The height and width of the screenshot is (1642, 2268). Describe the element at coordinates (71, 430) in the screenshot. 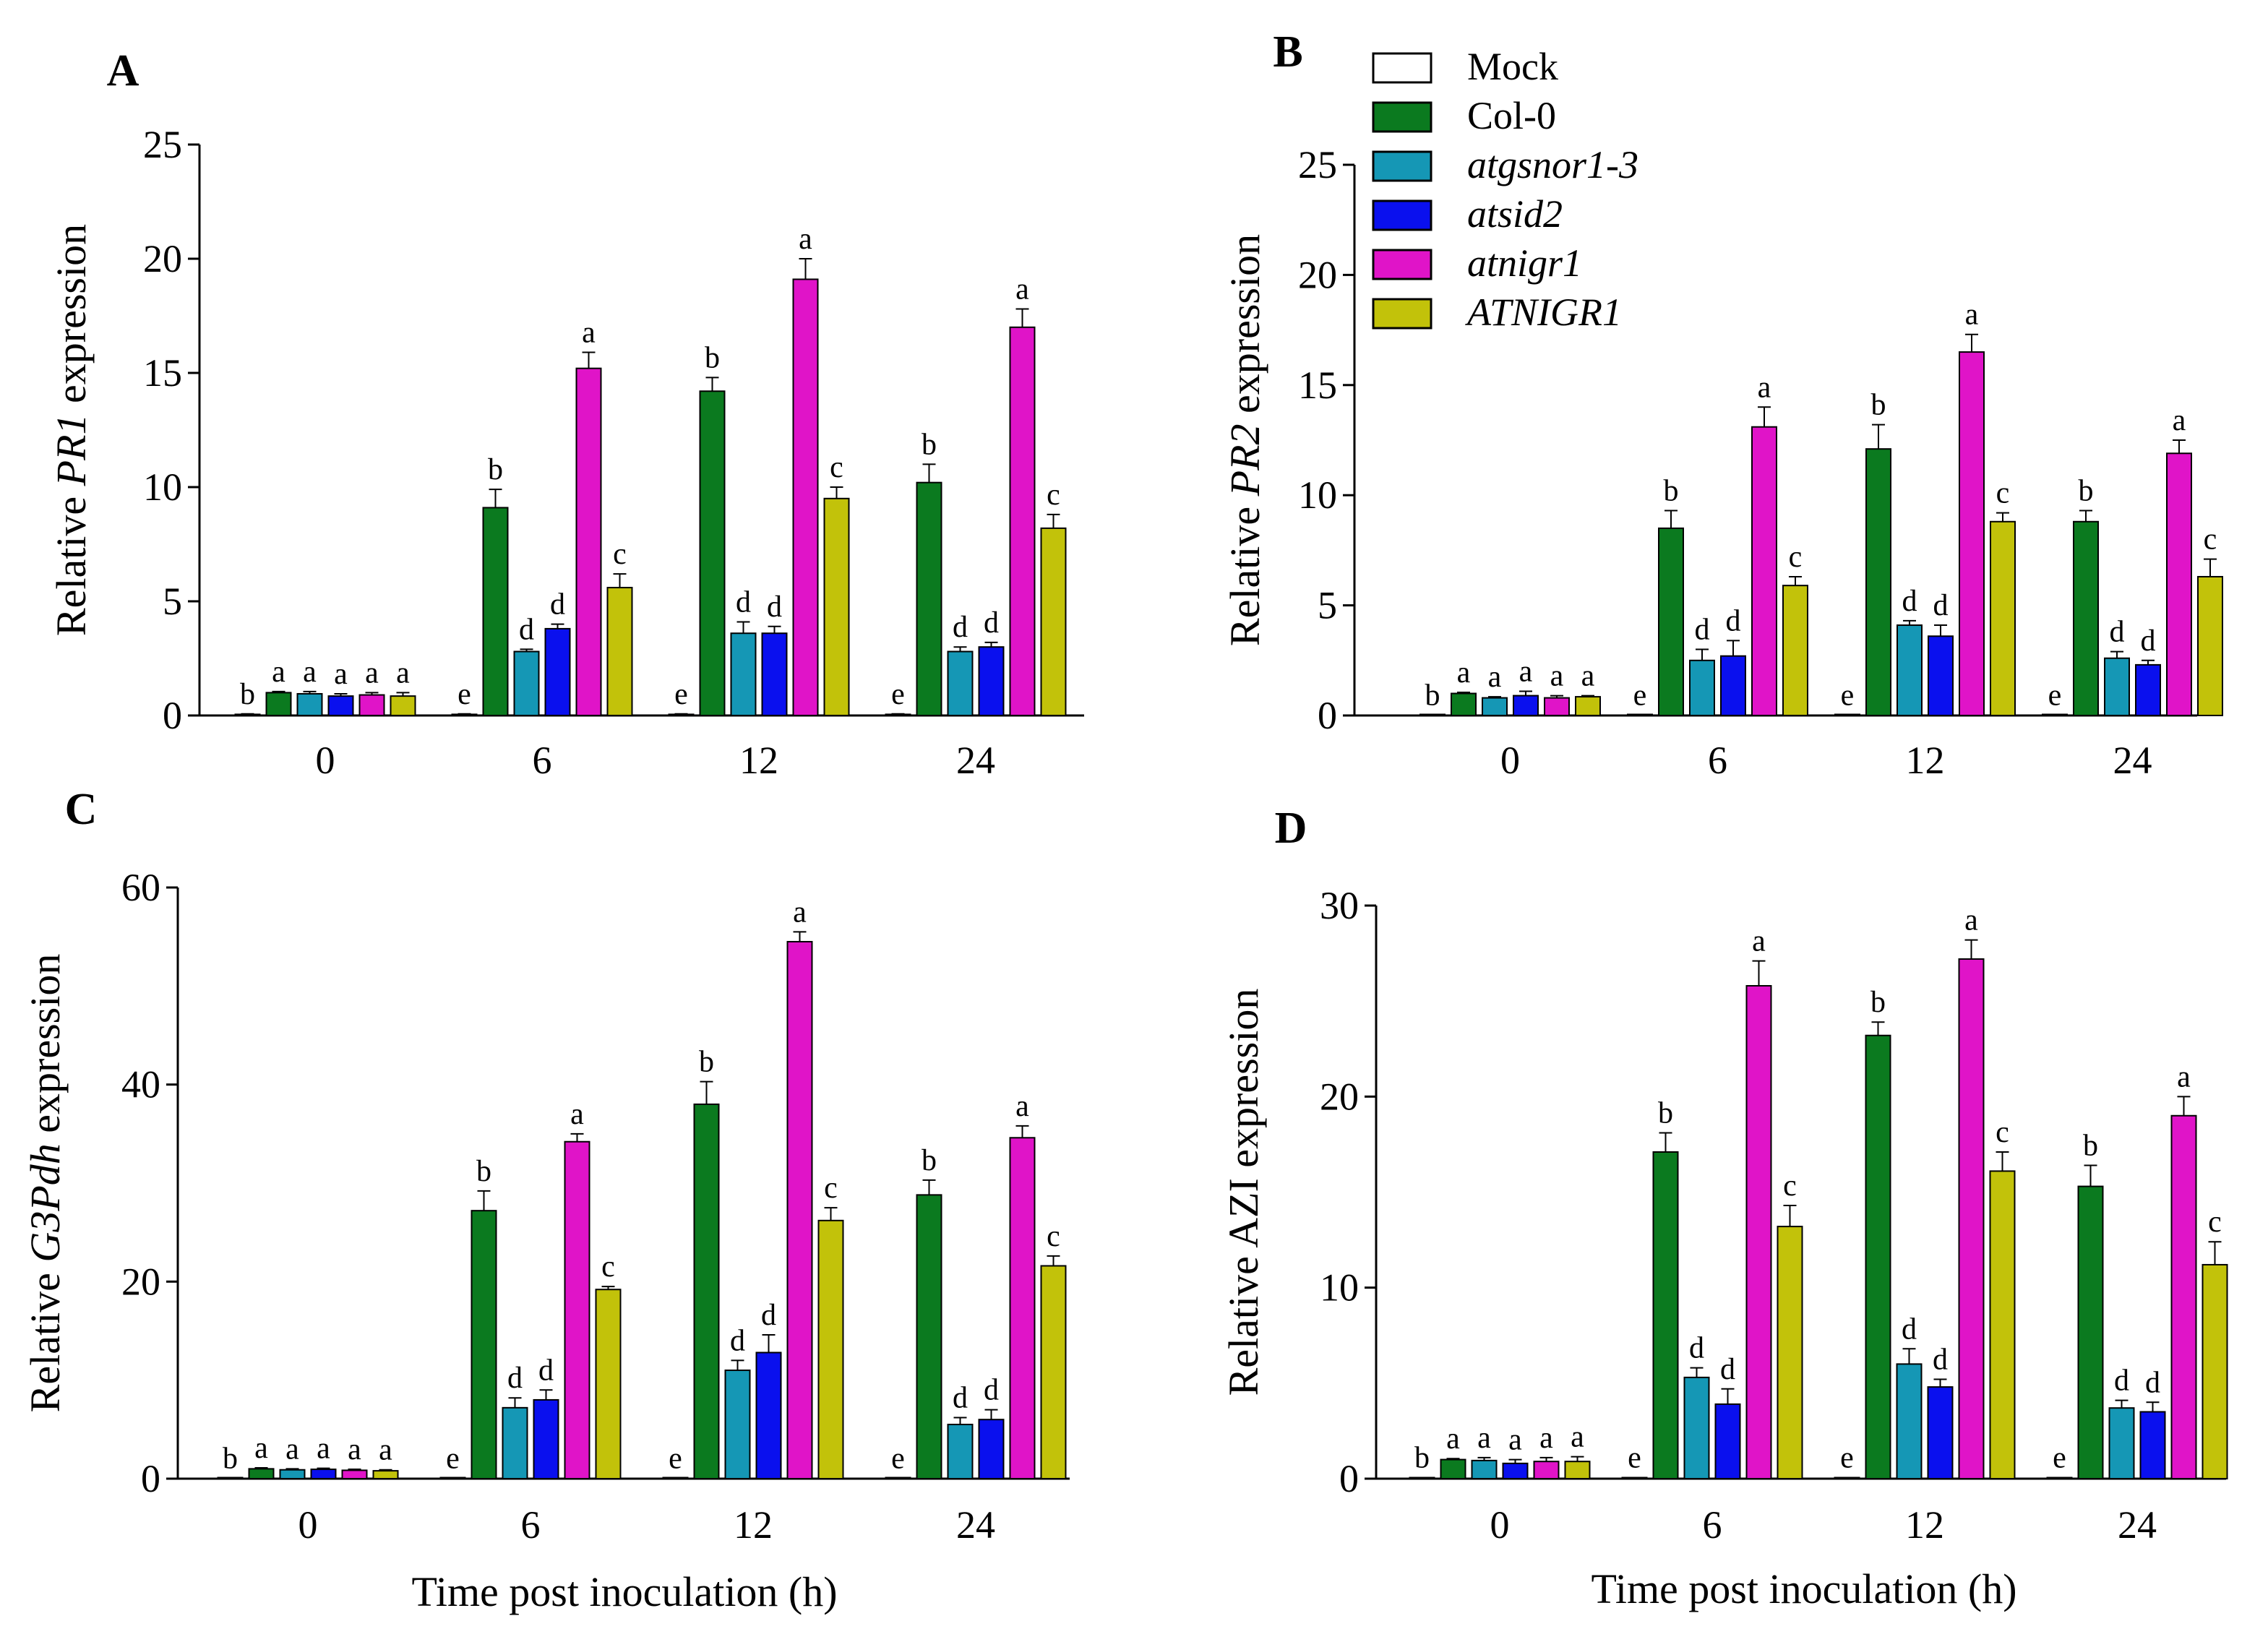

I see `y-axis-title: Relative PR1 expression` at that location.